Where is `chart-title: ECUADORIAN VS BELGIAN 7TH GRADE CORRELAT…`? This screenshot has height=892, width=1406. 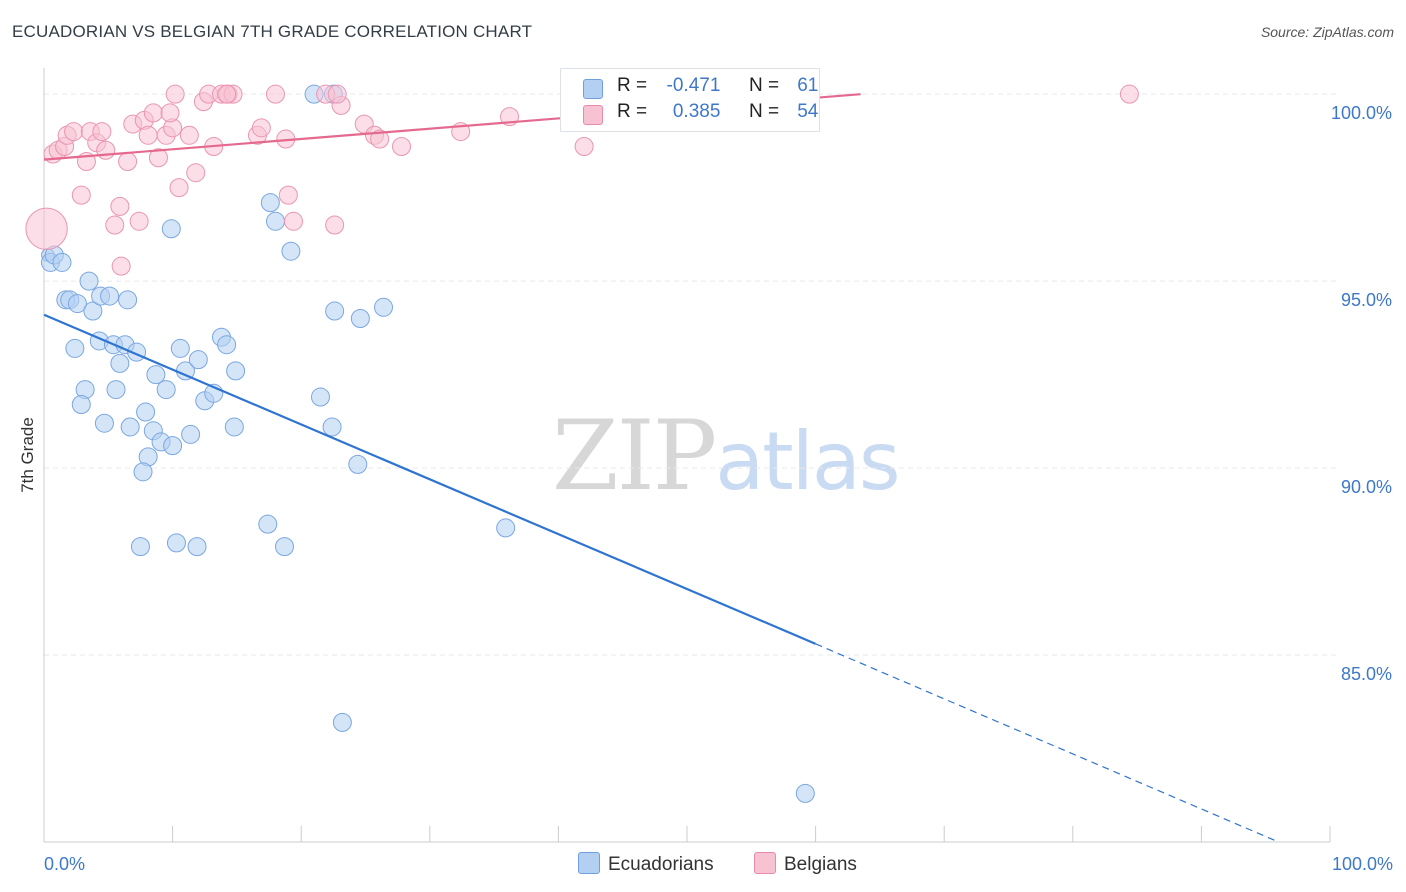 chart-title: ECUADORIAN VS BELGIAN 7TH GRADE CORRELAT… is located at coordinates (272, 31).